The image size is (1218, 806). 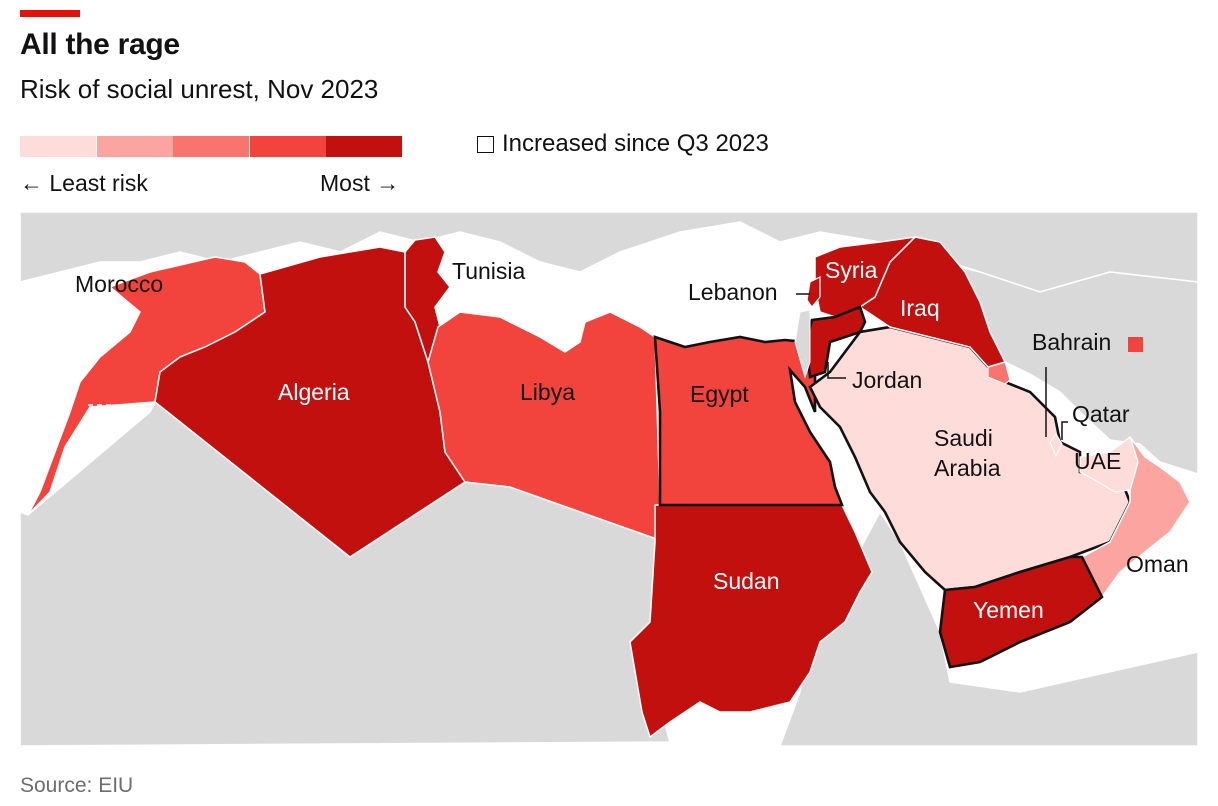 I want to click on label-saudi-line1: Saudi, so click(x=963, y=438).